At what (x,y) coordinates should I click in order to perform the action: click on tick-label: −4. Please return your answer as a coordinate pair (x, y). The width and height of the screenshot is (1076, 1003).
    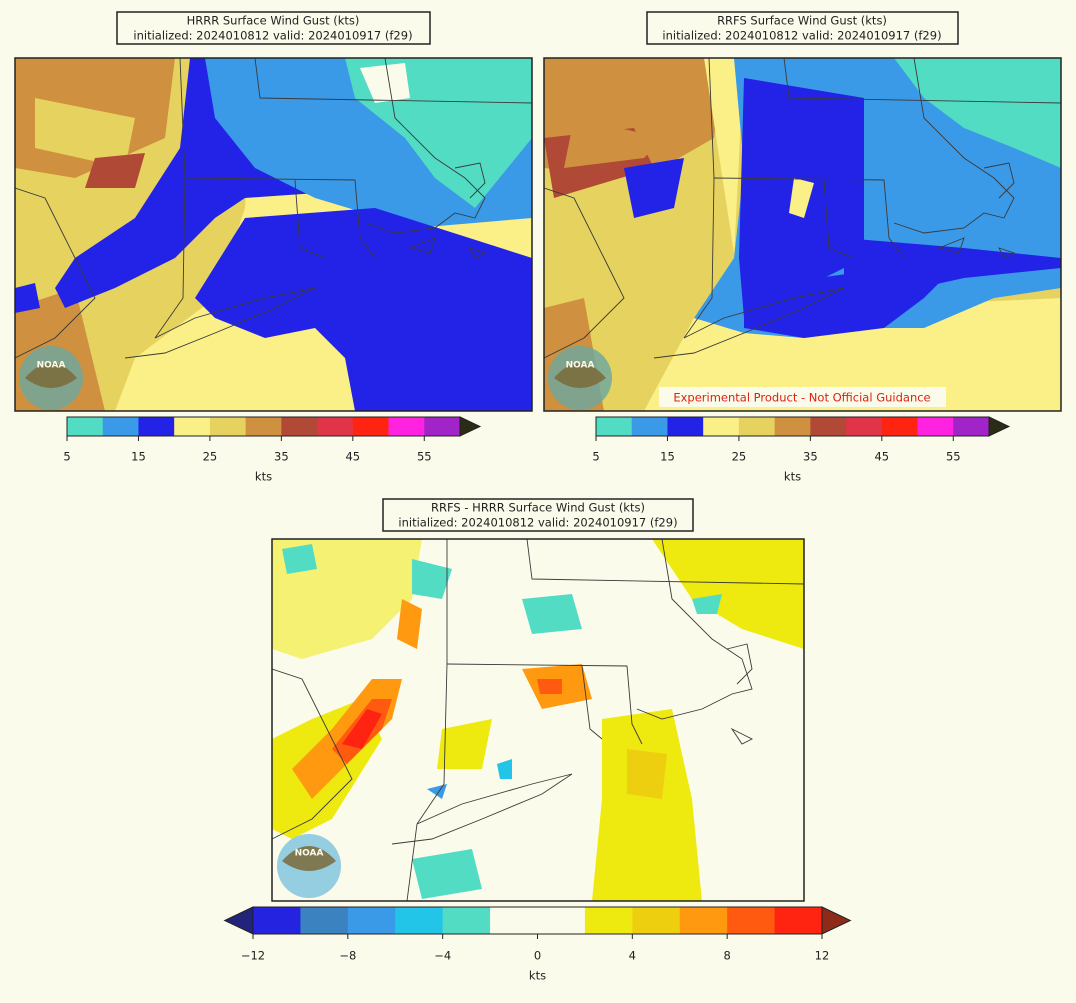
    Looking at the image, I should click on (442, 956).